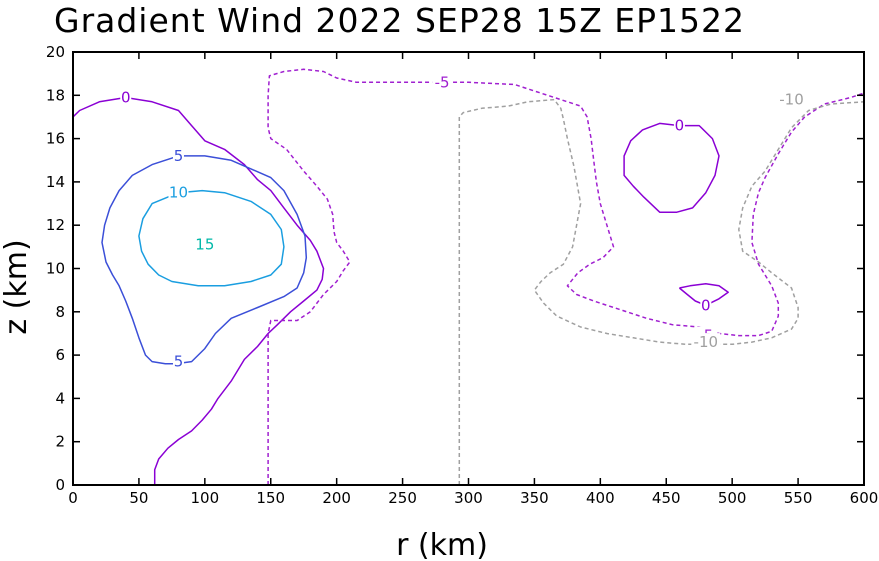 The image size is (879, 561). I want to click on x-tick-label: 600, so click(864, 498).